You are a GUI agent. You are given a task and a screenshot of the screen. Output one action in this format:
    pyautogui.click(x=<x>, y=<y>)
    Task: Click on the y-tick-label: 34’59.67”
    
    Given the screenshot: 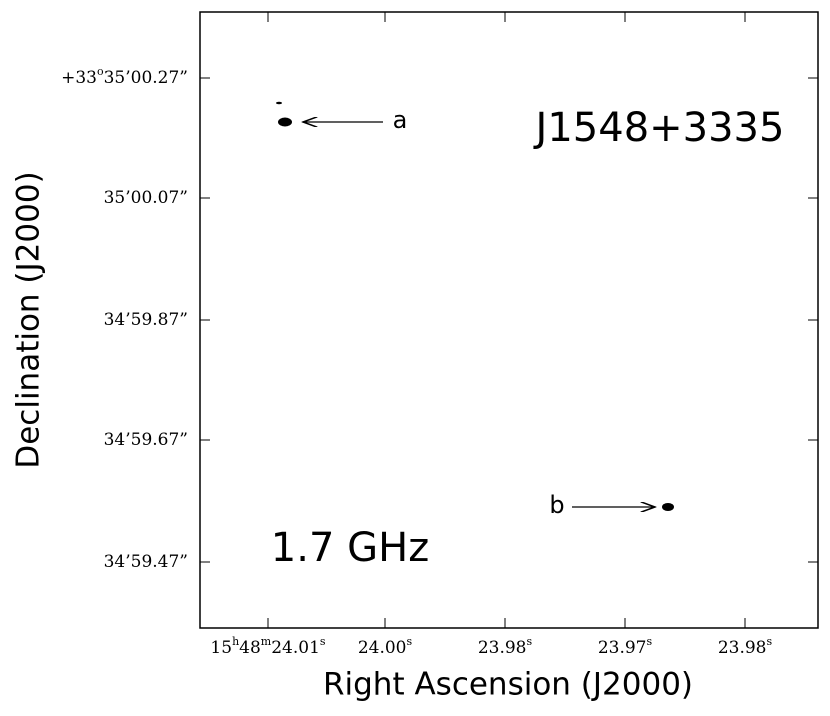 What is the action you would take?
    pyautogui.click(x=146, y=440)
    